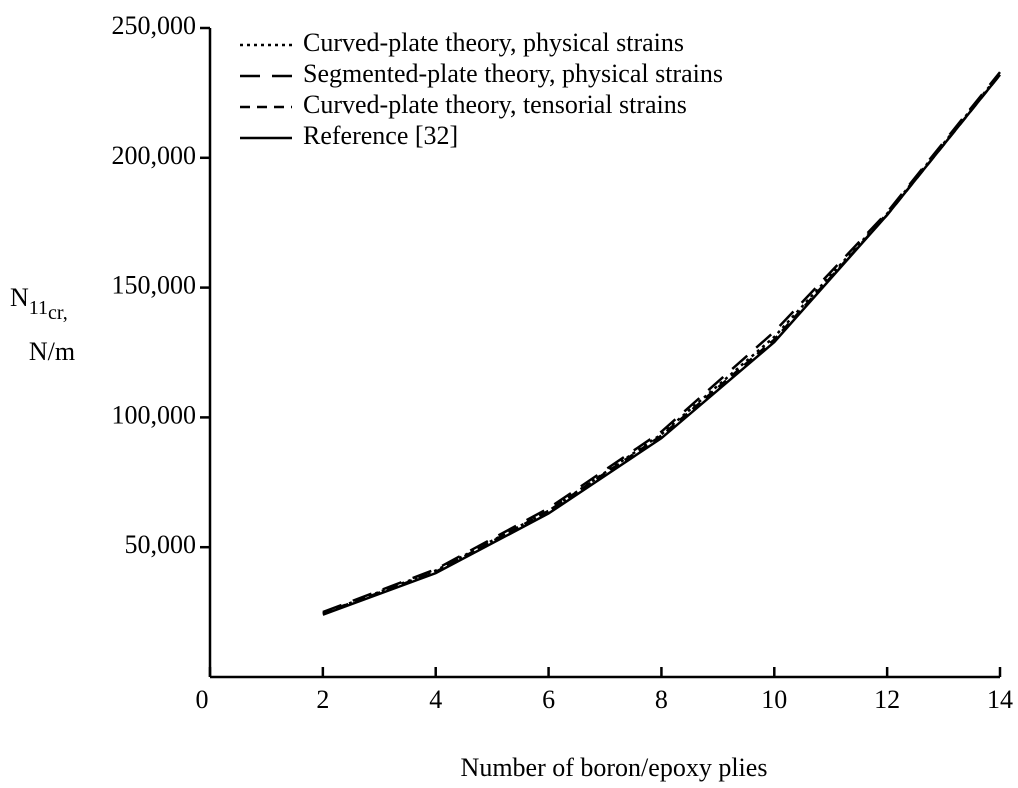  What do you see at coordinates (202, 699) in the screenshot?
I see `x-tick-label: 0` at bounding box center [202, 699].